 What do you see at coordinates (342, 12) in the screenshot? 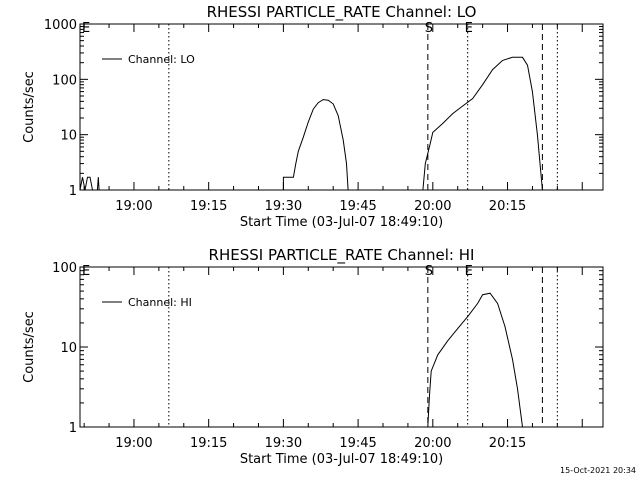
I see `chart-title: RHESSI PARTICLE_RATE Channel: LO` at bounding box center [342, 12].